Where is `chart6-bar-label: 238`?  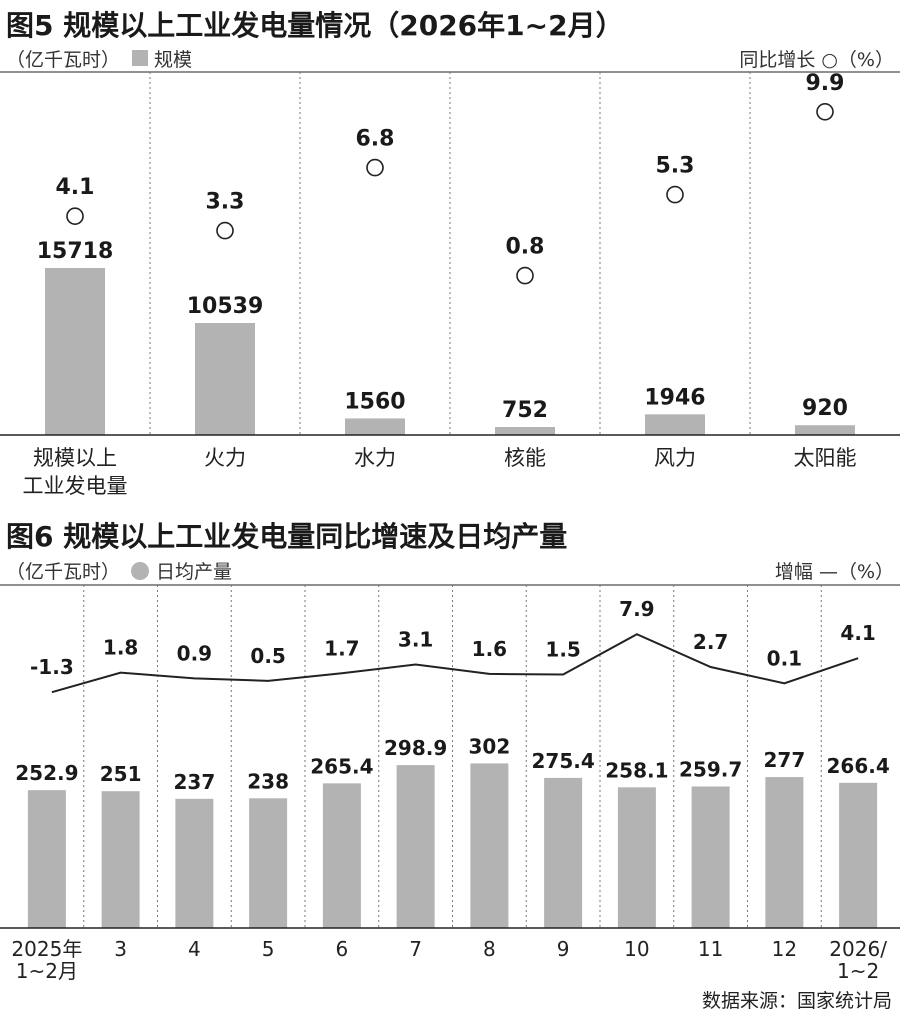 chart6-bar-label: 238 is located at coordinates (268, 781).